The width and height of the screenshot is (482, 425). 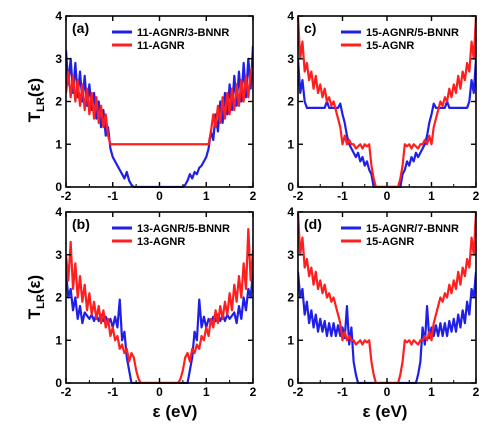 What do you see at coordinates (81, 224) in the screenshot?
I see `panel-label: (b)` at bounding box center [81, 224].